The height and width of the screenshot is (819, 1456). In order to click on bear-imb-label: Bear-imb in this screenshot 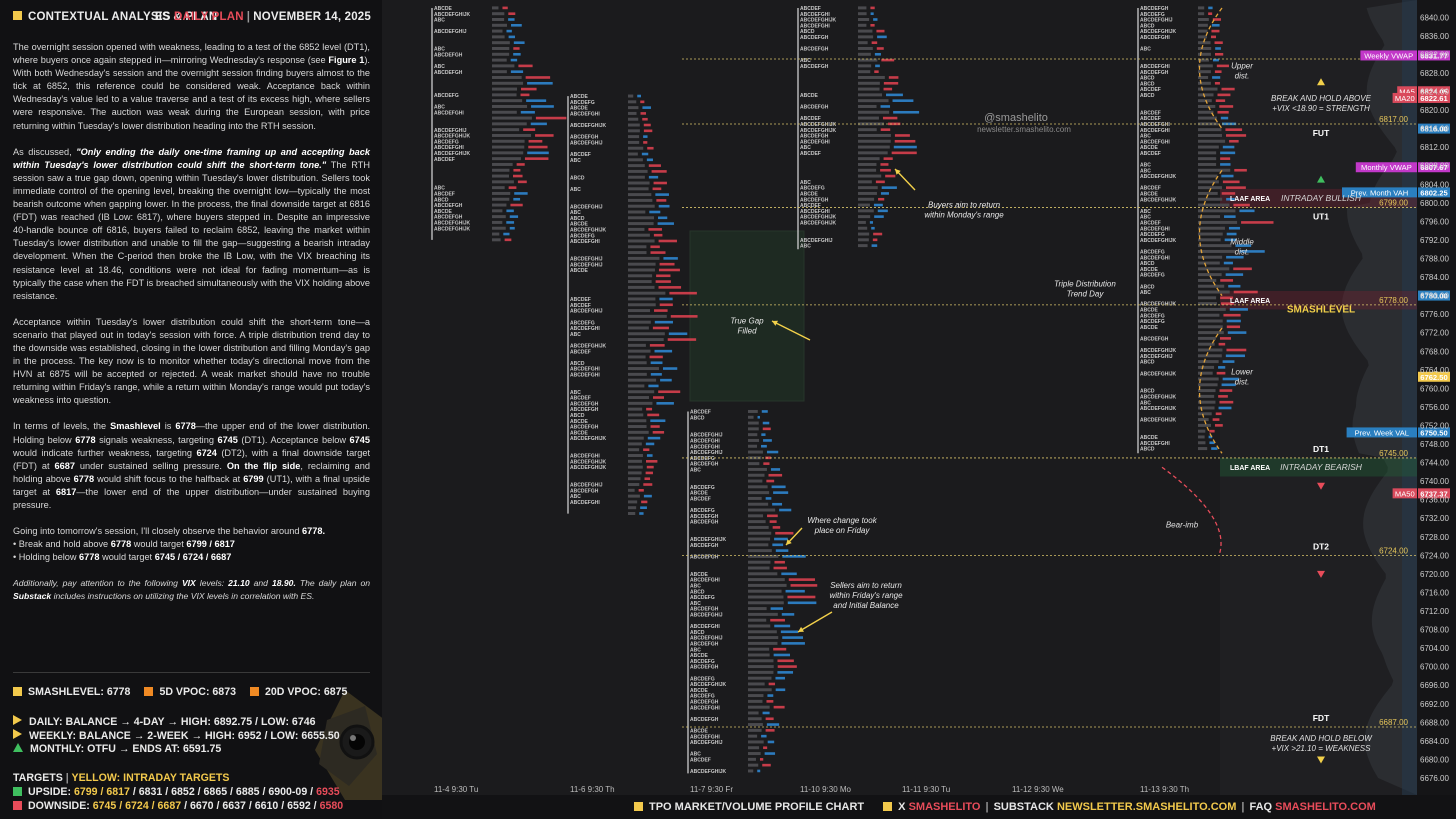, I will do `click(1182, 525)`.